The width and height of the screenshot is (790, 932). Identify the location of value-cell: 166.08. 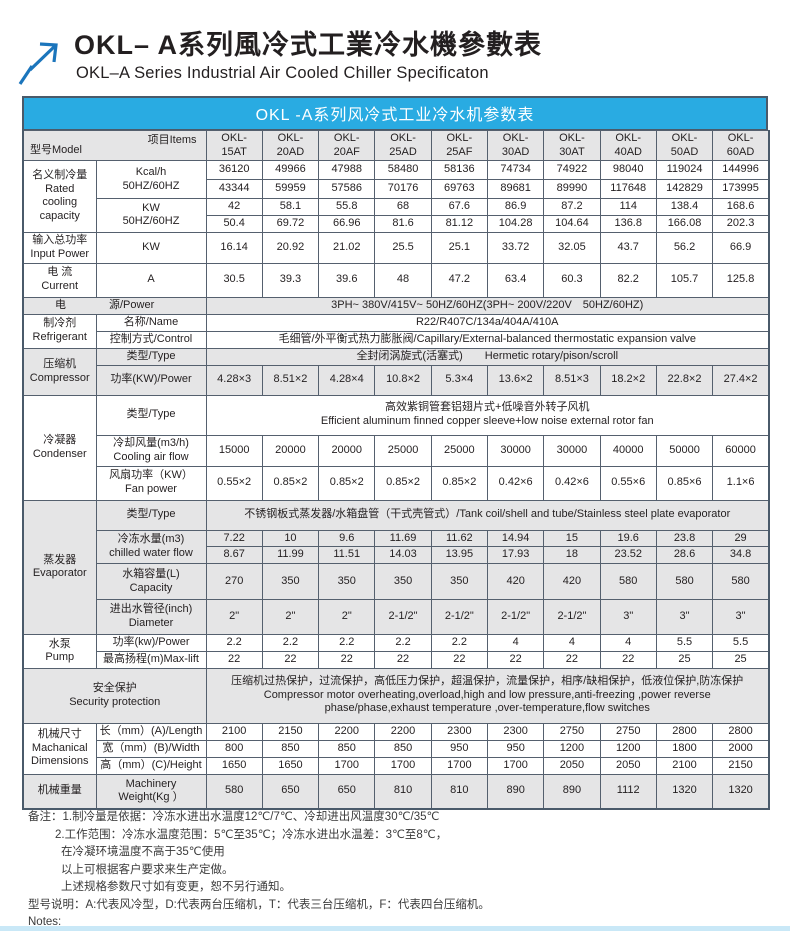
(684, 223).